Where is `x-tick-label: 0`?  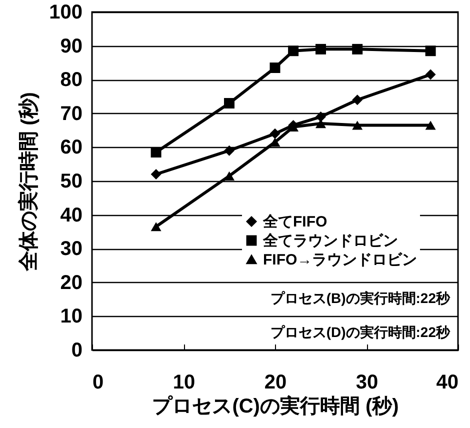 x-tick-label: 0 is located at coordinates (98, 383).